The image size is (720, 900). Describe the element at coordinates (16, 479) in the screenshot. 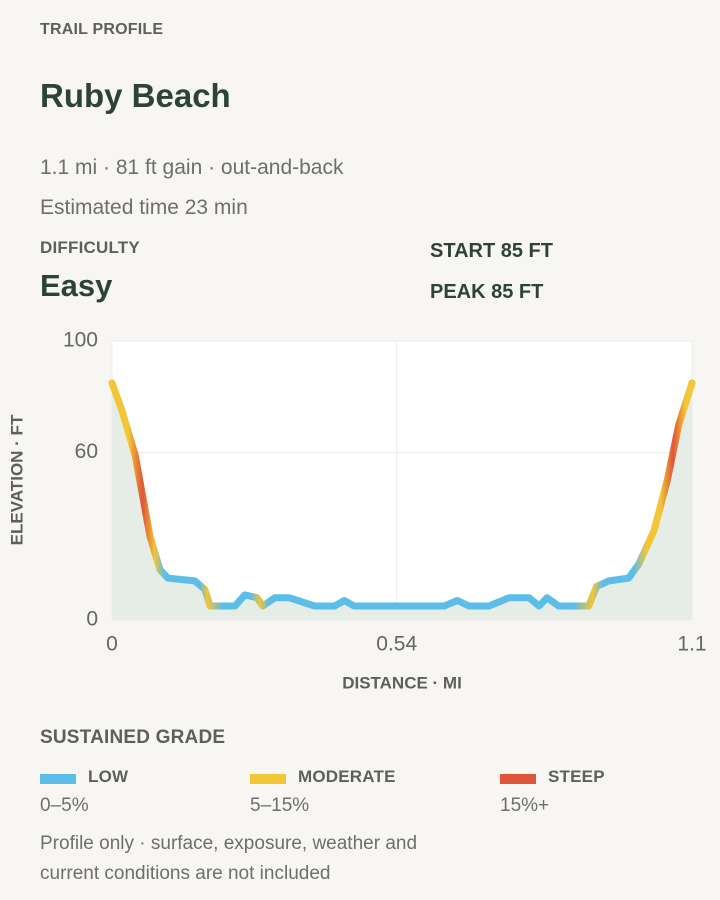

I see `y-axis-label: ELEVATION · FT` at that location.